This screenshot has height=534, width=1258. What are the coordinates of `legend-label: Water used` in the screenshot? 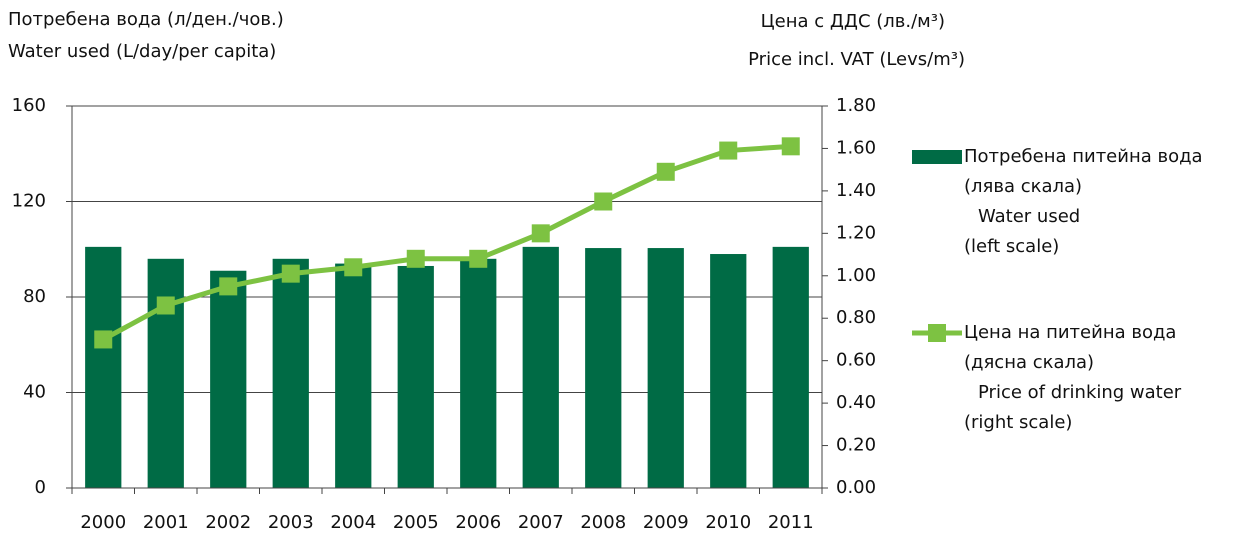 It's located at (1029, 216).